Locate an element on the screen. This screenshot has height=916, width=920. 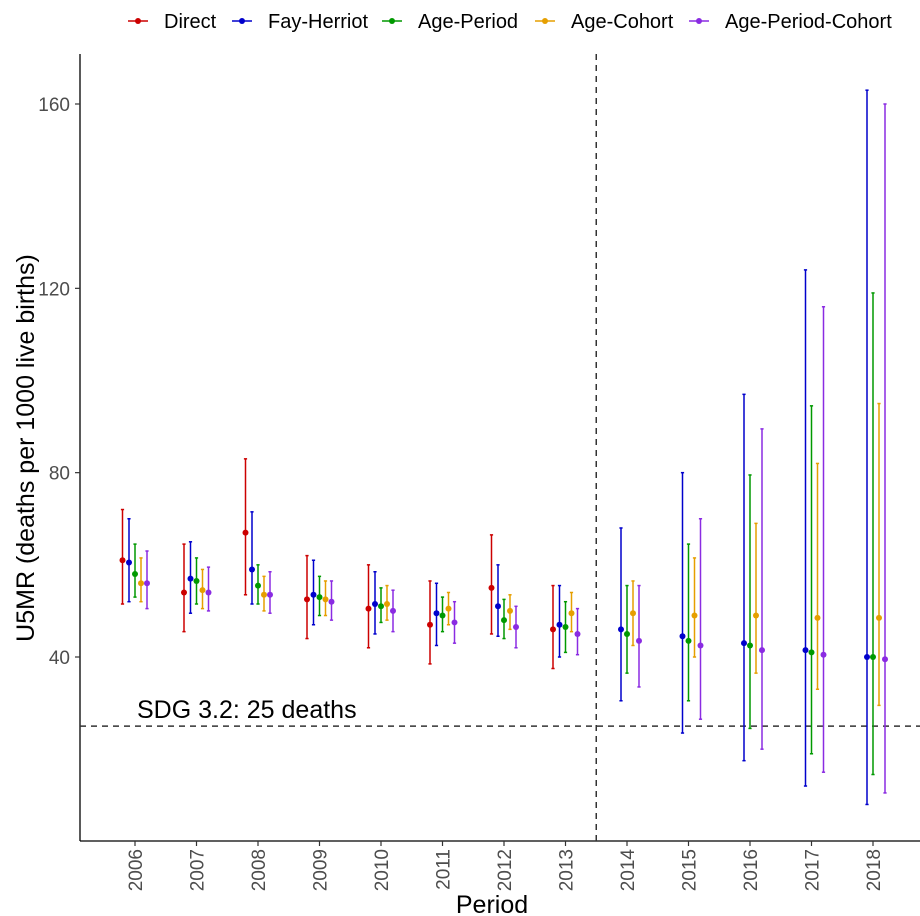
legend-item: Age-Cohort is located at coordinates (604, 22).